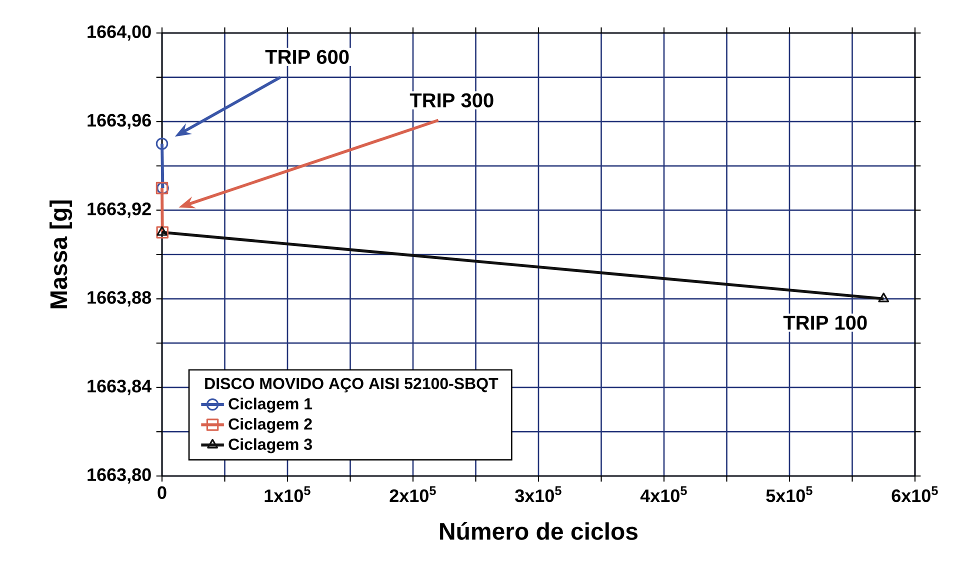 The height and width of the screenshot is (578, 961). I want to click on y-tick-label: 1663,80, so click(119, 476).